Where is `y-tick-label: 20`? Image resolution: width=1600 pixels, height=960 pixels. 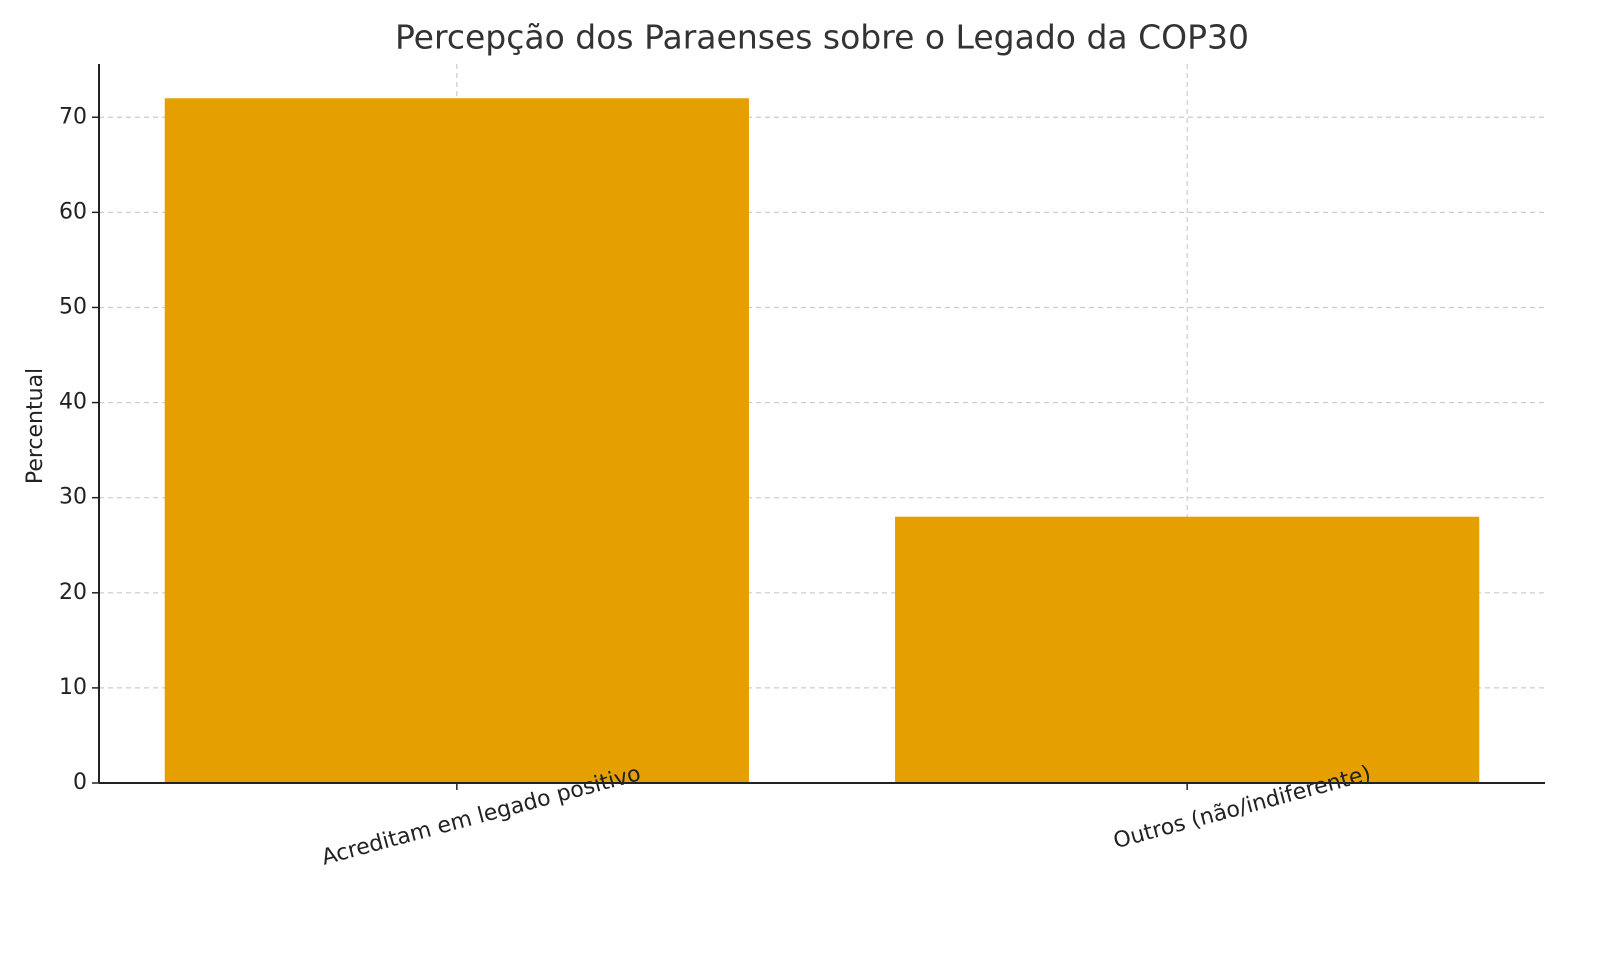
y-tick-label: 20 is located at coordinates (73, 592).